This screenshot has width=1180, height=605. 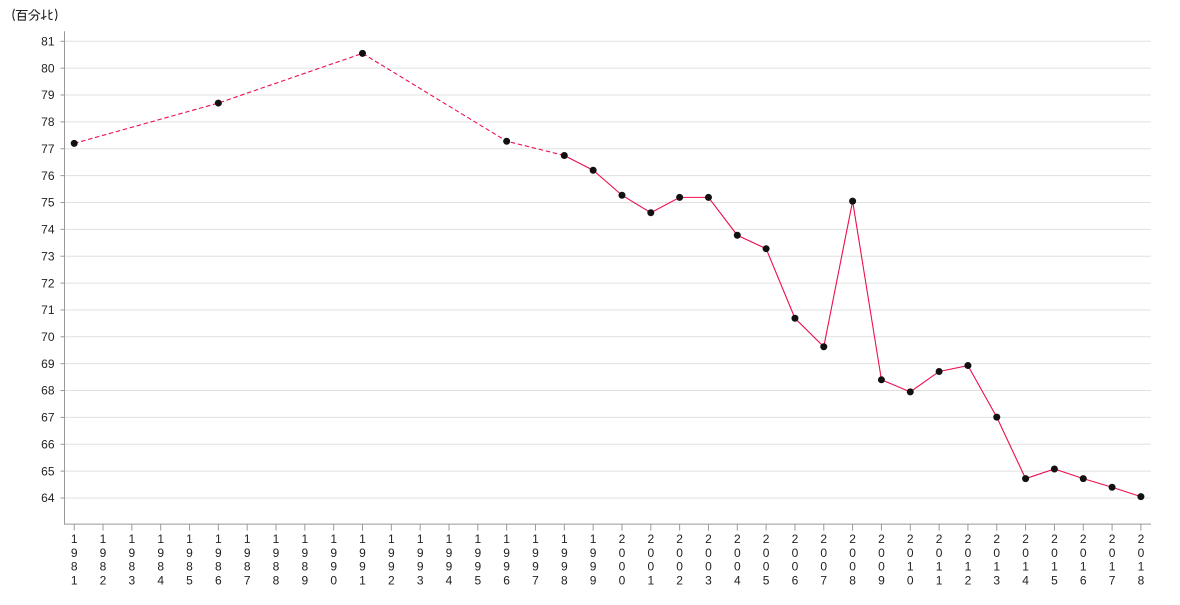 What do you see at coordinates (48, 42) in the screenshot?
I see `svg-text: 81` at bounding box center [48, 42].